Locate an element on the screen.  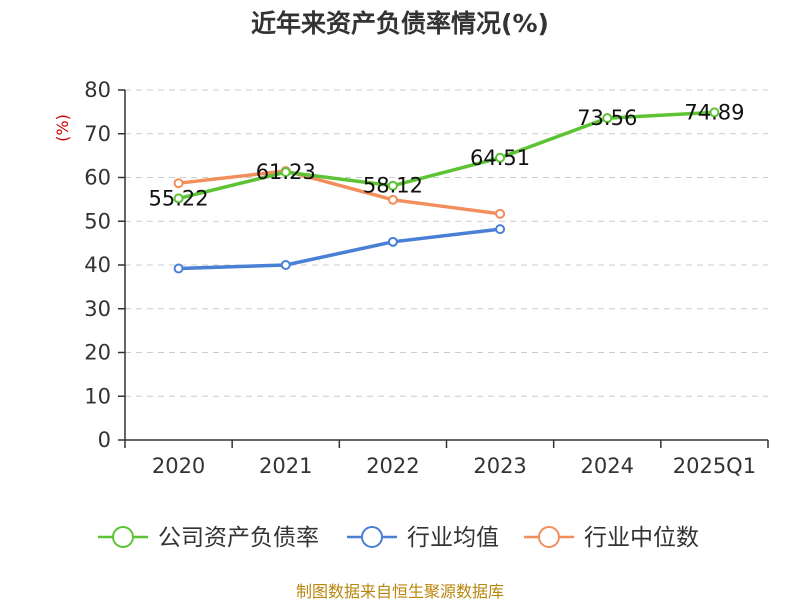
data-label: 55.22 is located at coordinates (179, 198).